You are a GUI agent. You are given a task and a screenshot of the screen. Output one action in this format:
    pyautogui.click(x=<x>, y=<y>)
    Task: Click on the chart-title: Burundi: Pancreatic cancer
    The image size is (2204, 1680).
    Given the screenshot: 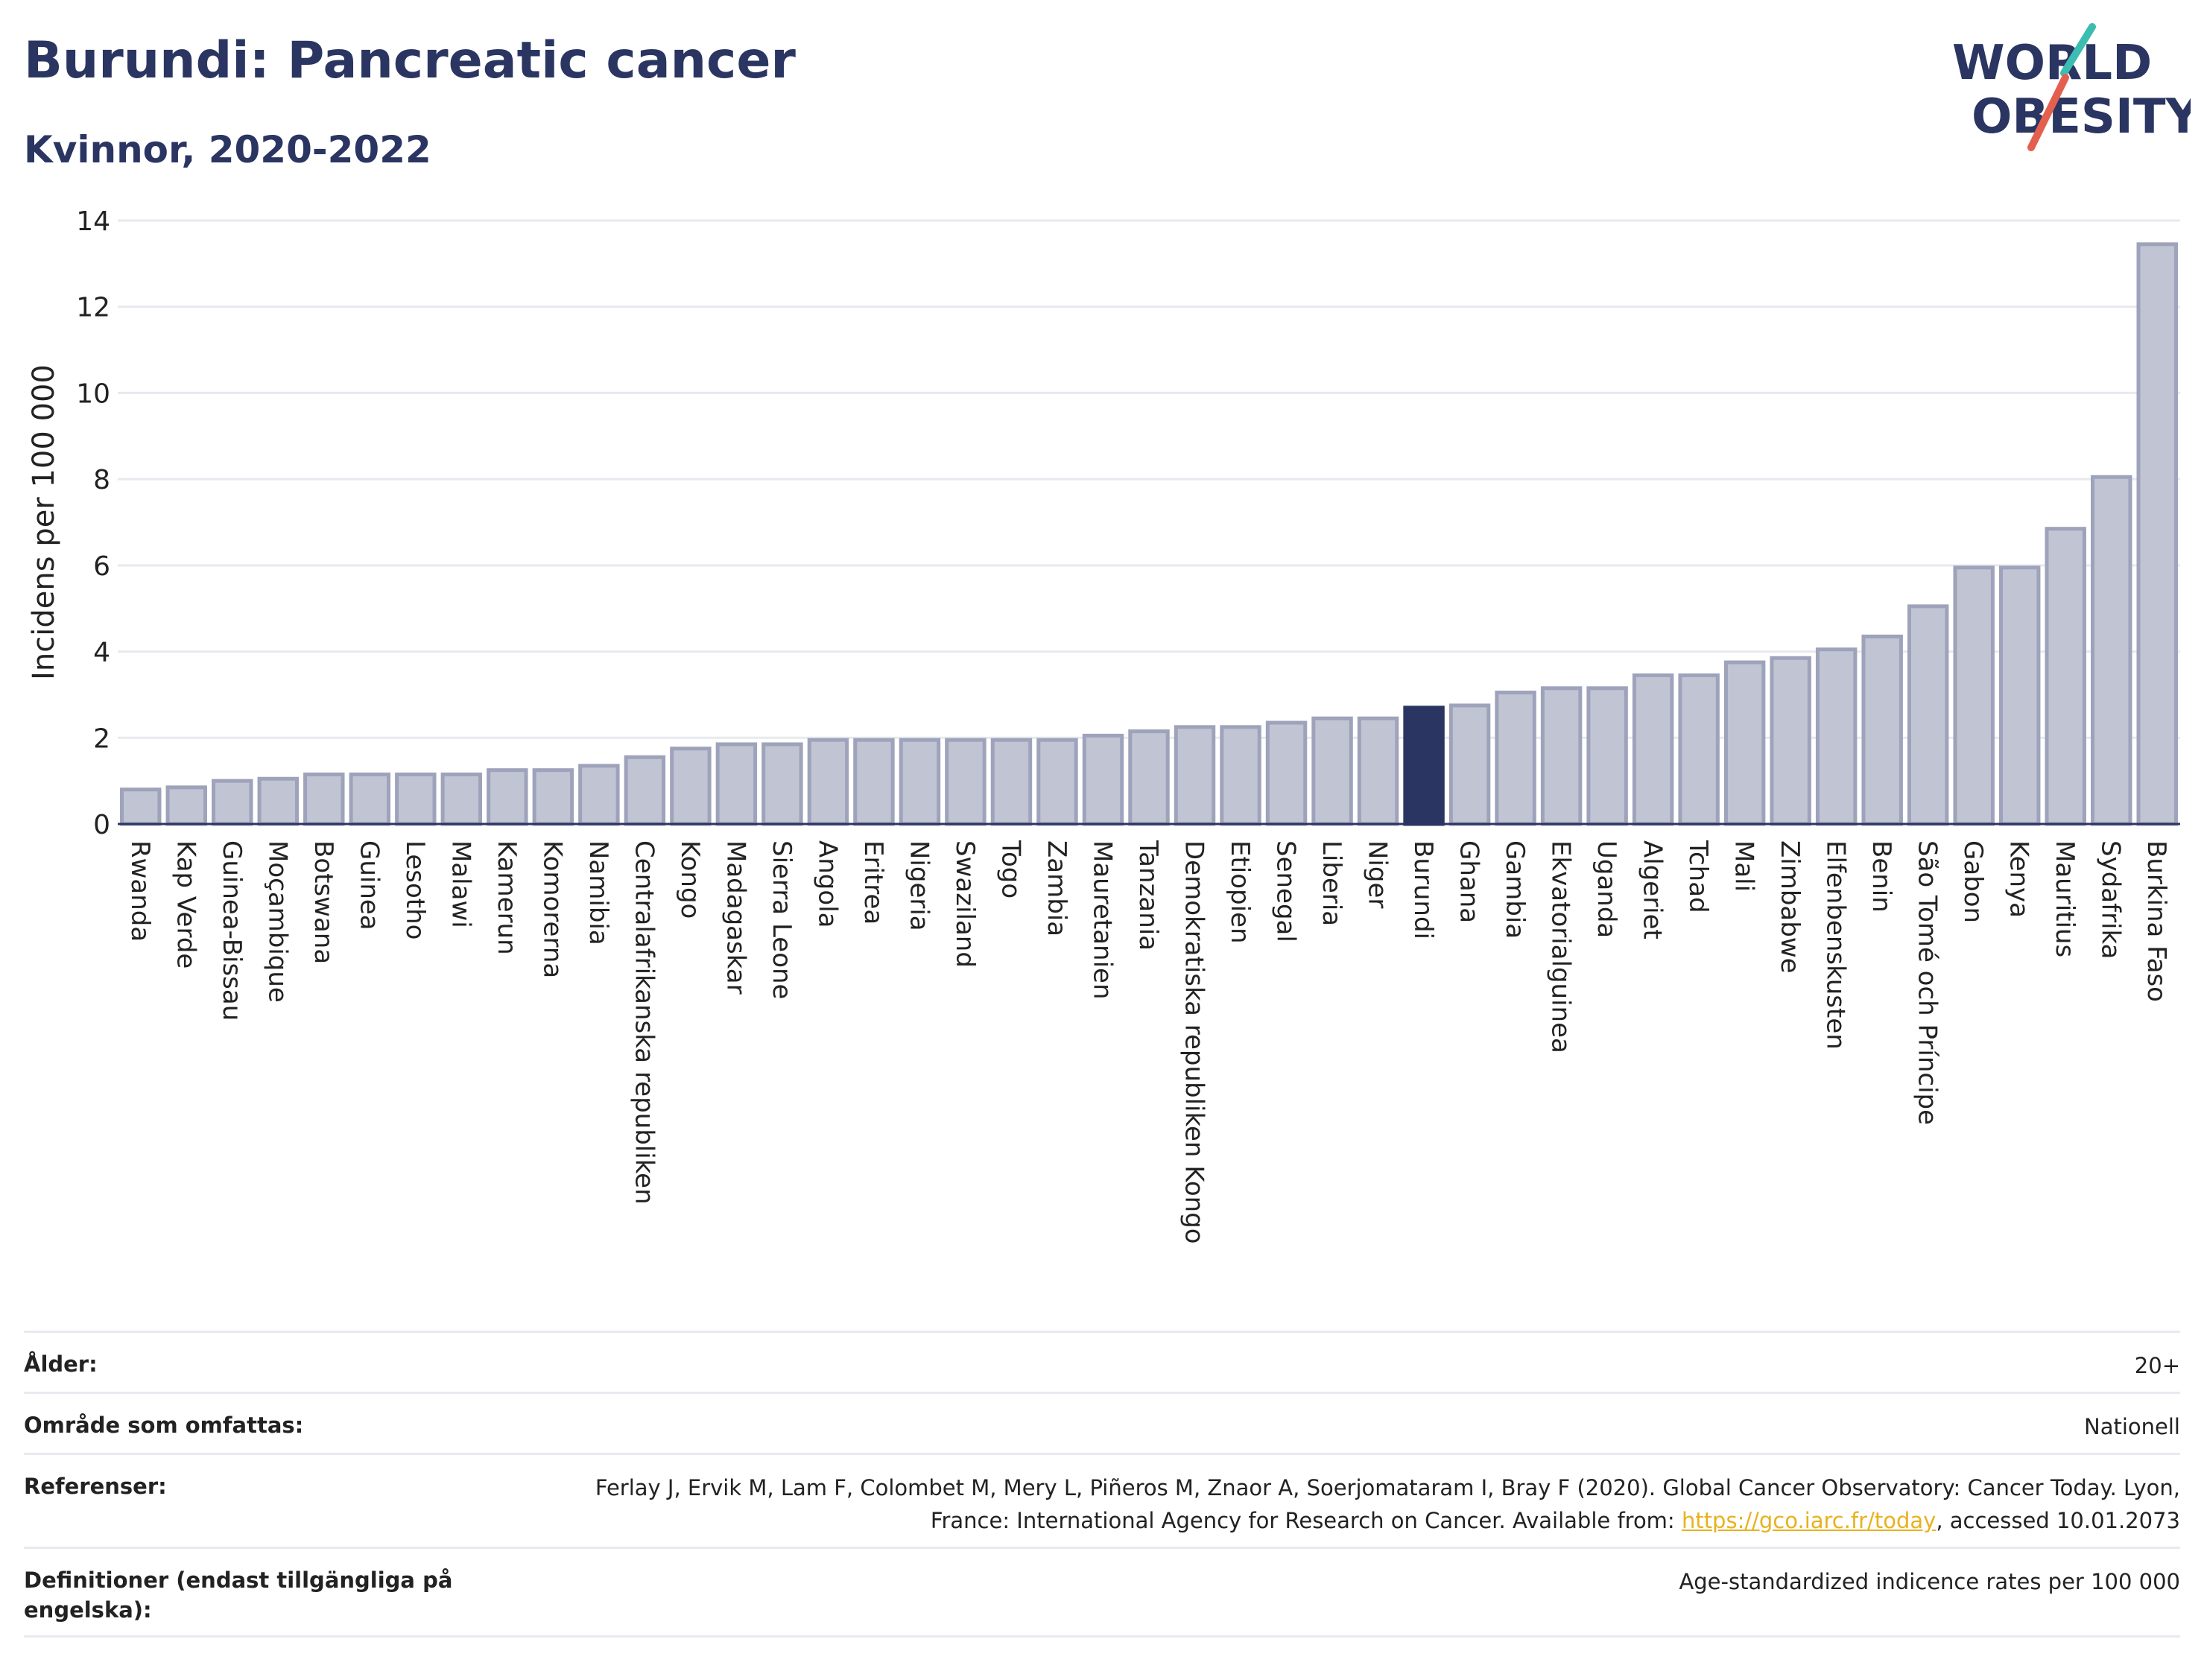 What is the action you would take?
    pyautogui.click(x=410, y=60)
    